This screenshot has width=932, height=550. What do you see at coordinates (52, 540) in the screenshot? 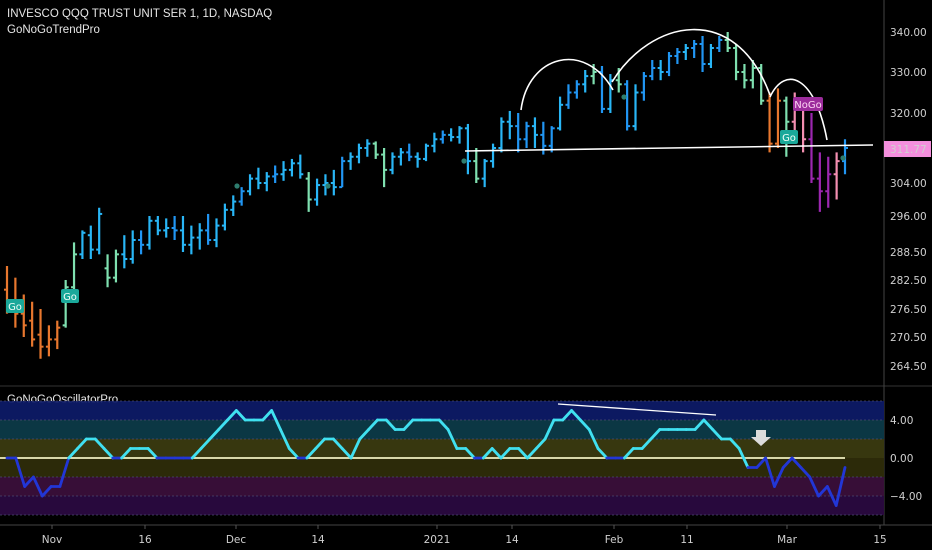
I see `time-tick-label: Nov` at bounding box center [52, 540].